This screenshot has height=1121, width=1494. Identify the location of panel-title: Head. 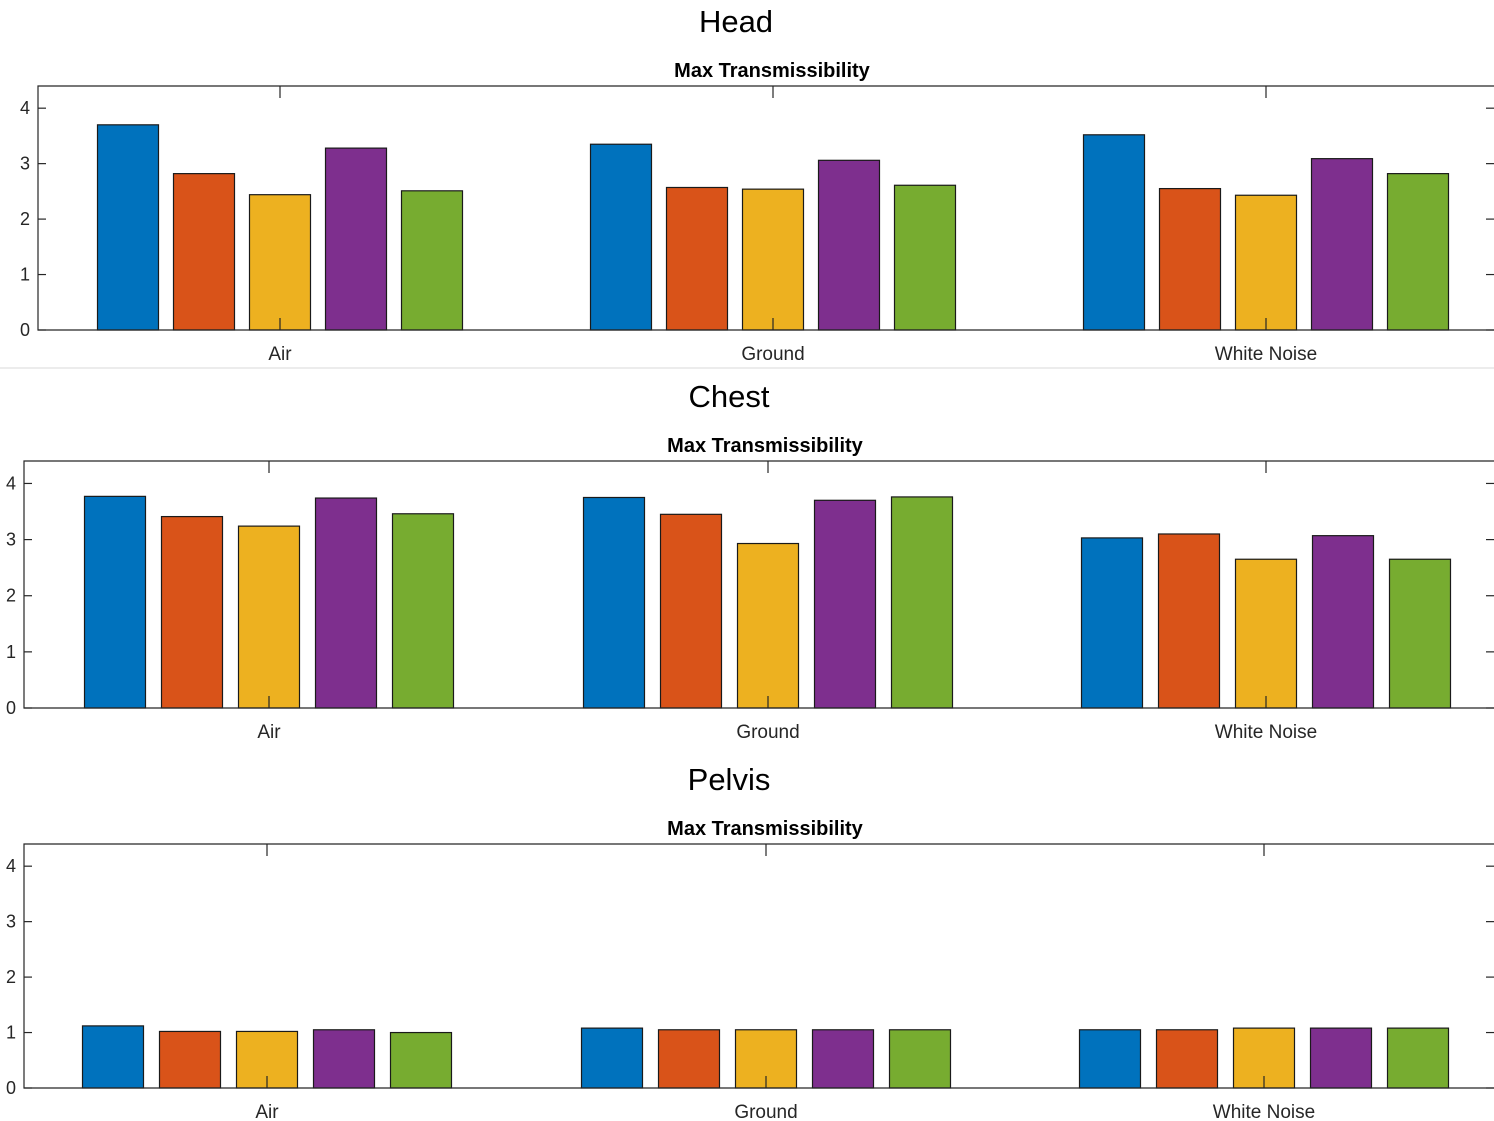
(736, 21).